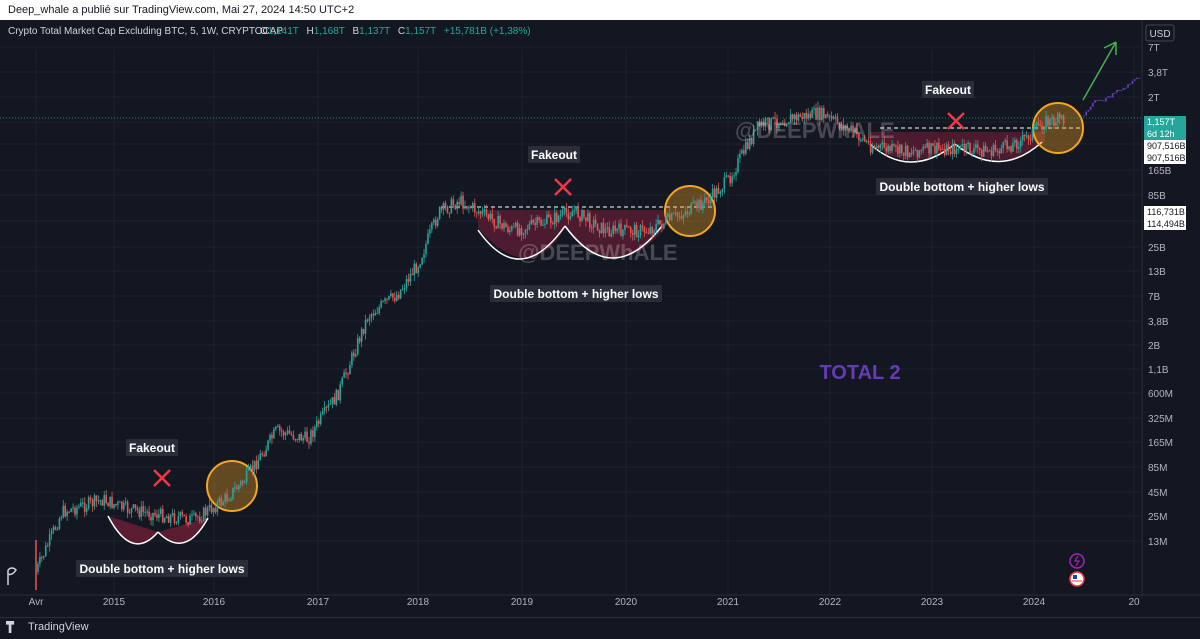 The image size is (1200, 639). Describe the element at coordinates (47, 627) in the screenshot. I see `tradingview-brand: TradingView` at that location.